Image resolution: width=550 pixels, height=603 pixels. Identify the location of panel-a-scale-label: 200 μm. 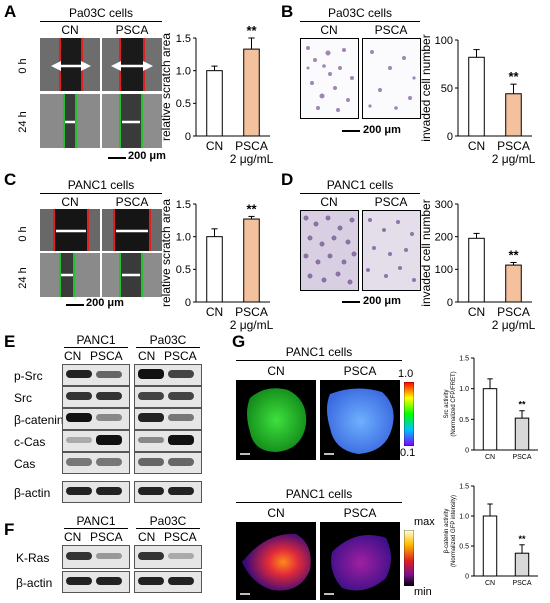
(147, 156).